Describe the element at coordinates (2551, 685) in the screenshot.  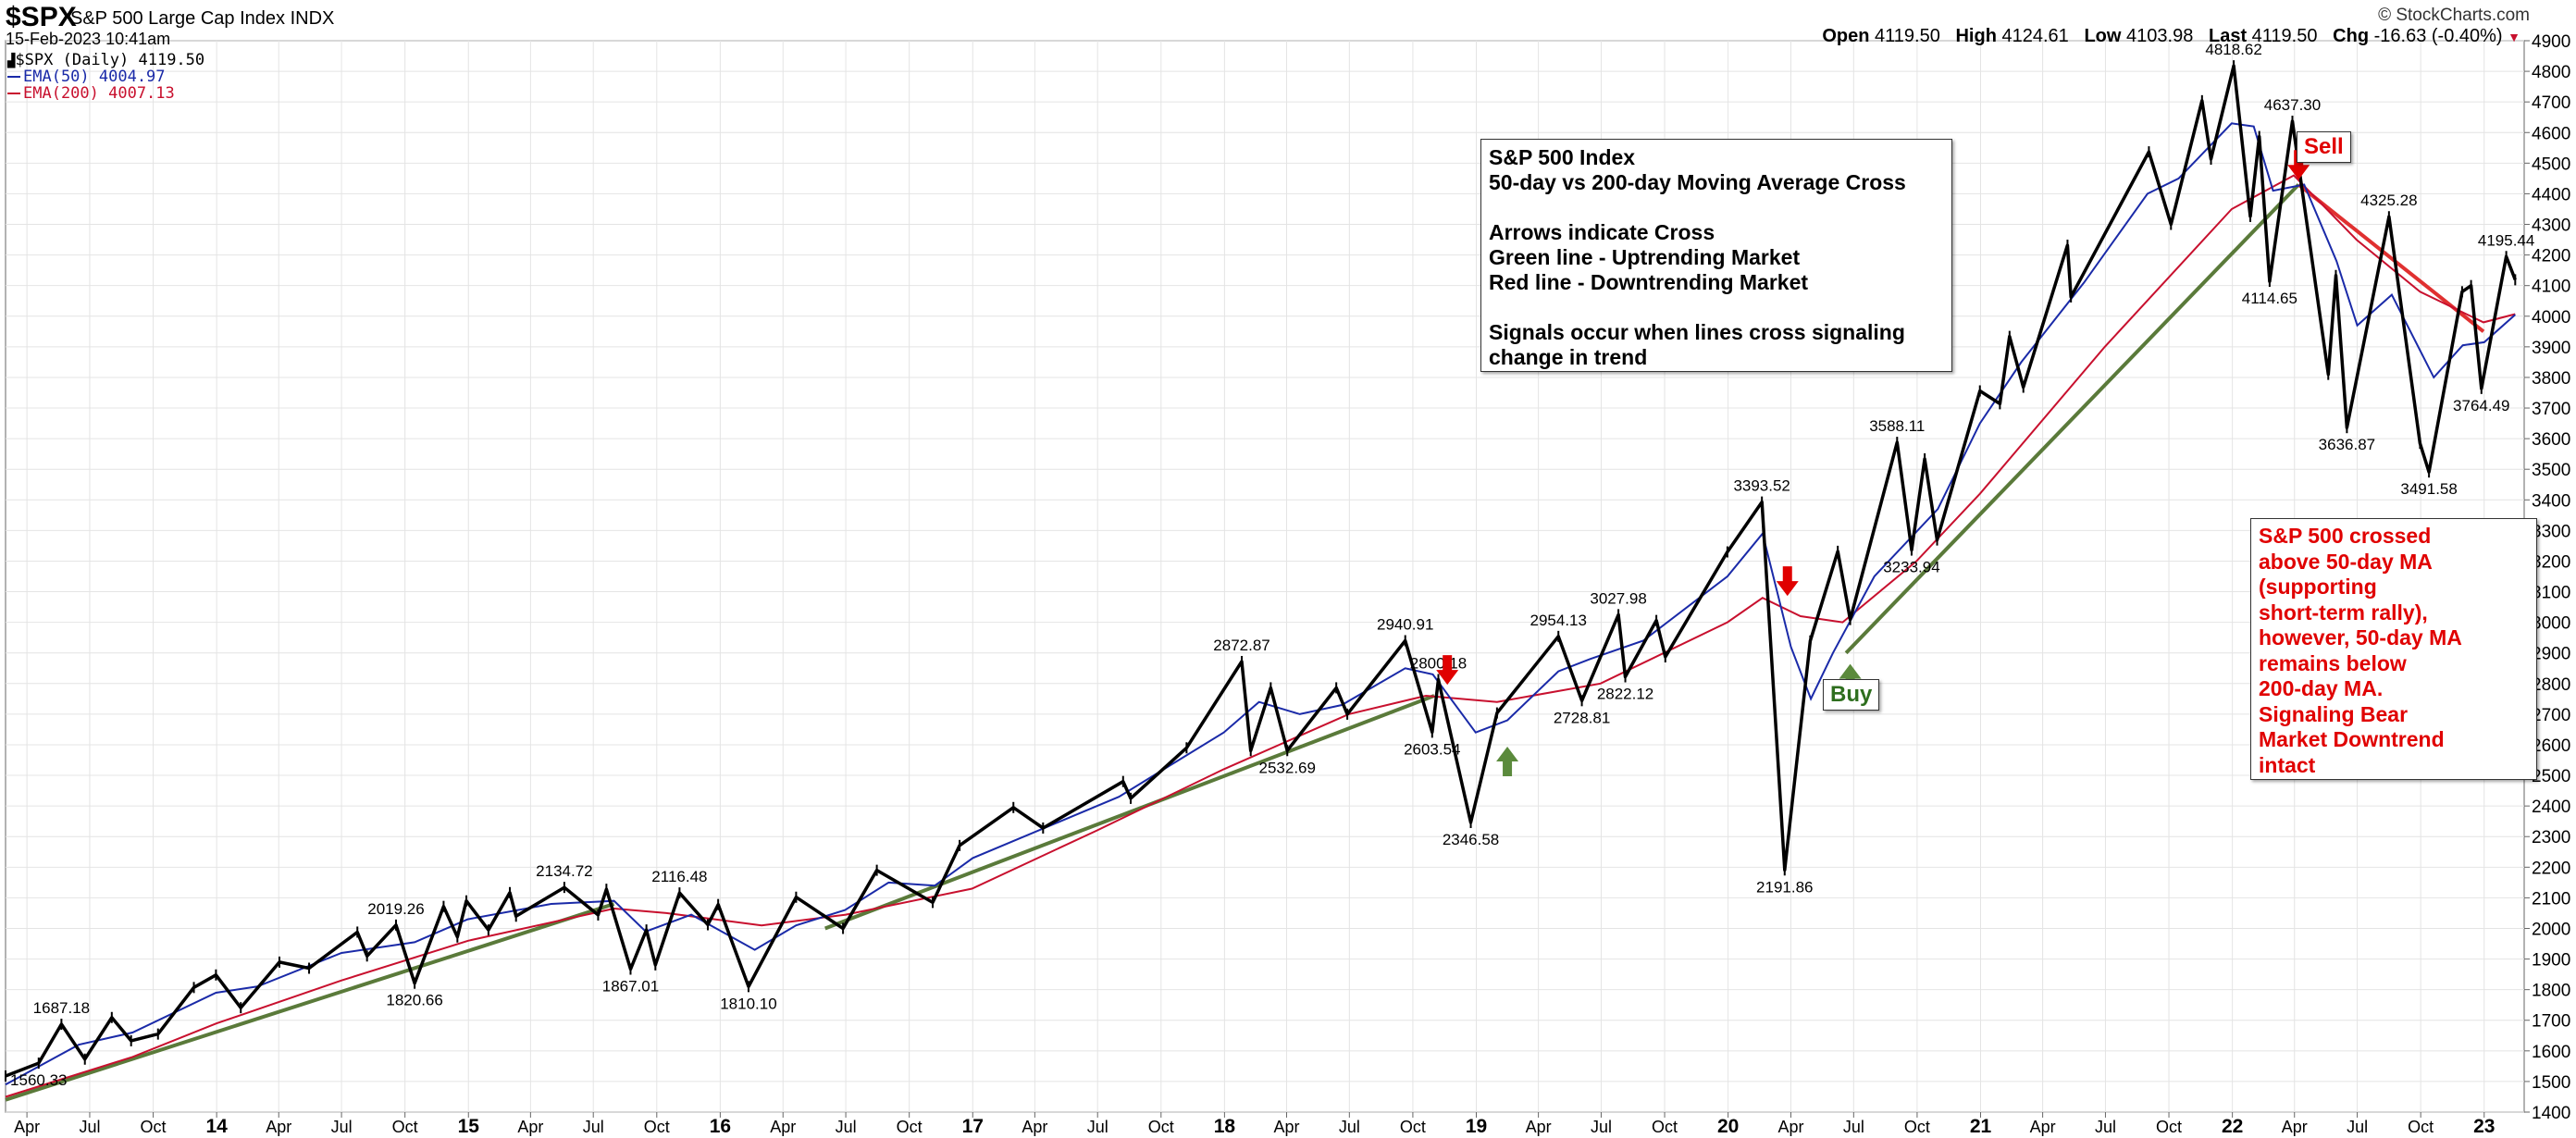
I see `y-tick-label: 2800` at that location.